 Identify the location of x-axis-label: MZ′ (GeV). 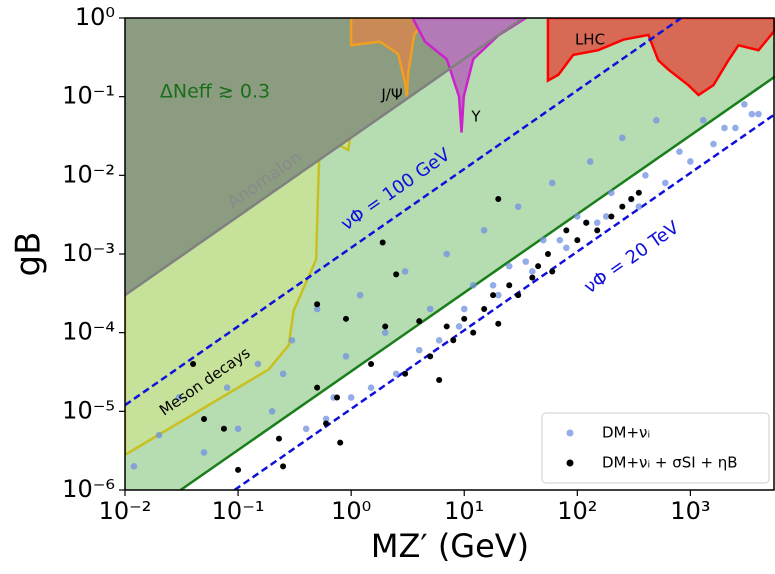
(450, 546).